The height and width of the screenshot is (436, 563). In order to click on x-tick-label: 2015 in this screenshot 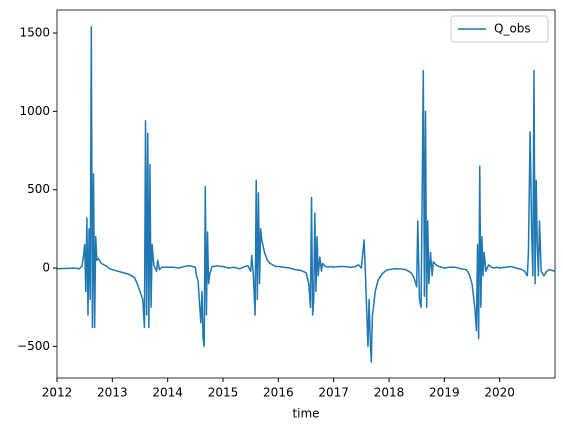, I will do `click(223, 393)`.